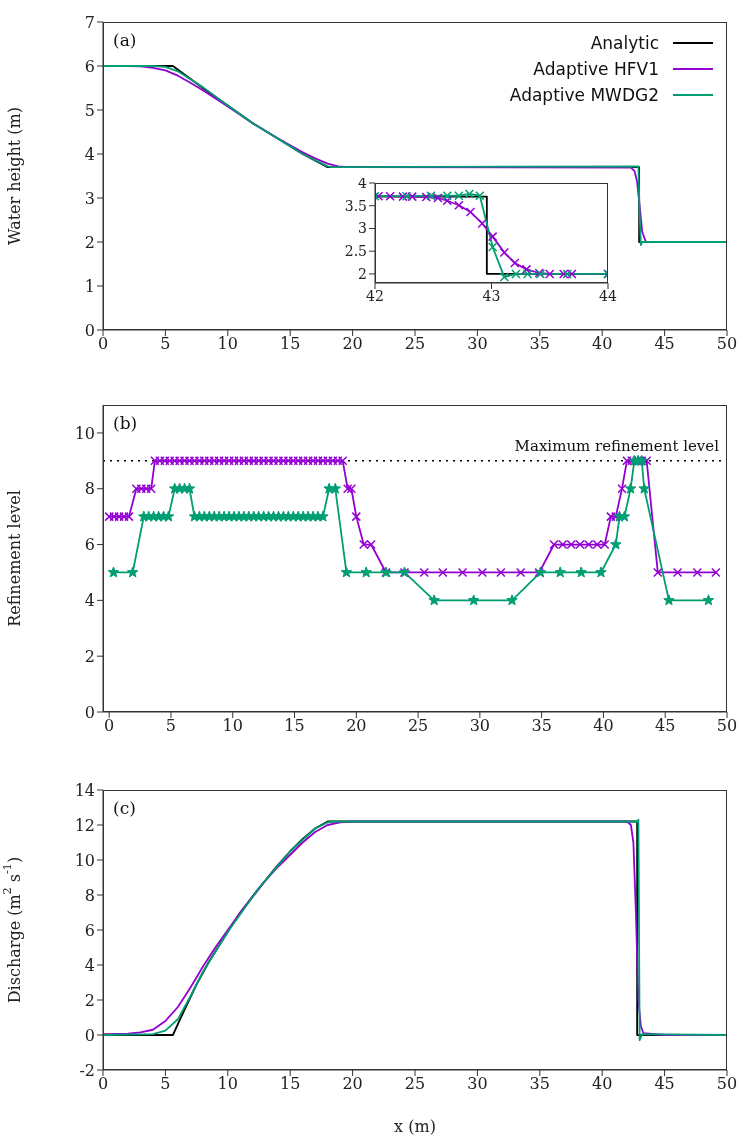 Image resolution: width=743 pixels, height=1144 pixels. Describe the element at coordinates (125, 40) in the screenshot. I see `annotation: (a)` at that location.